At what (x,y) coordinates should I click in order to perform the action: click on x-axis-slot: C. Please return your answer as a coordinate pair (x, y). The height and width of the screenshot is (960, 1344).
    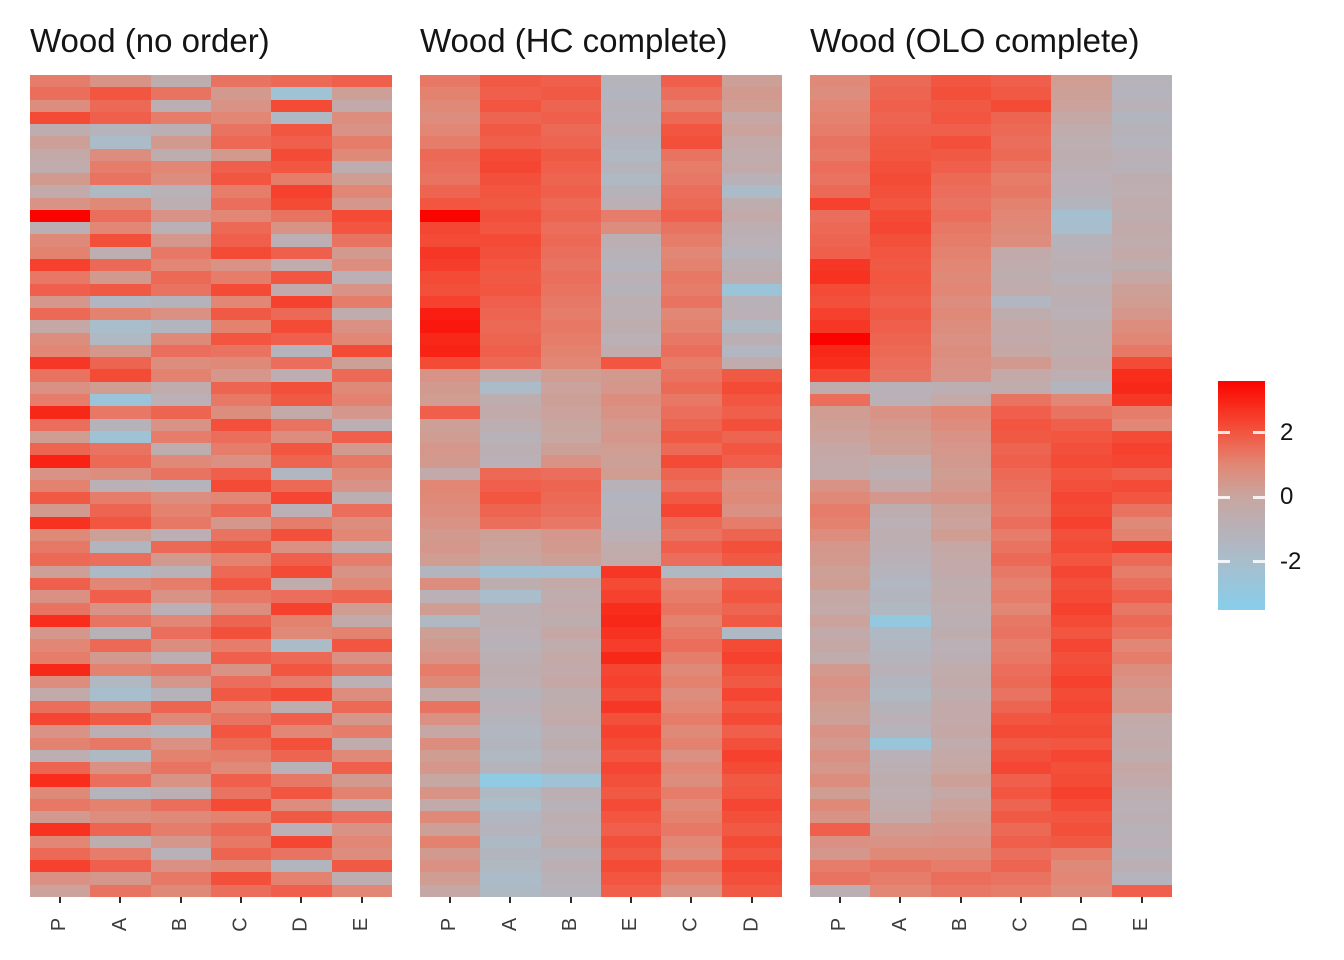
    Looking at the image, I should click on (241, 916).